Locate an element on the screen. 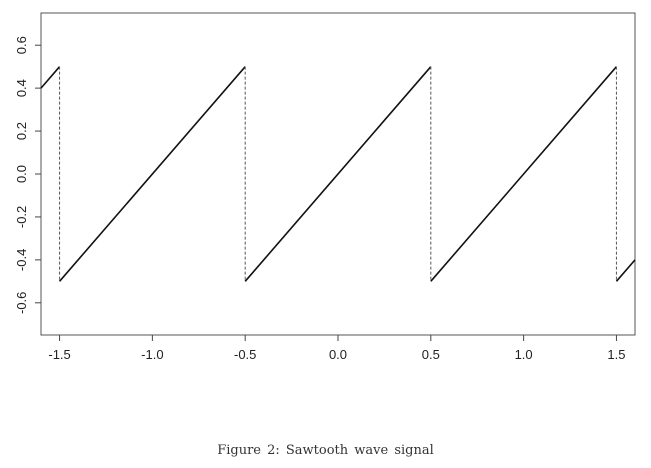 The image size is (651, 468). y-tick-label: -0.4 is located at coordinates (21, 260).